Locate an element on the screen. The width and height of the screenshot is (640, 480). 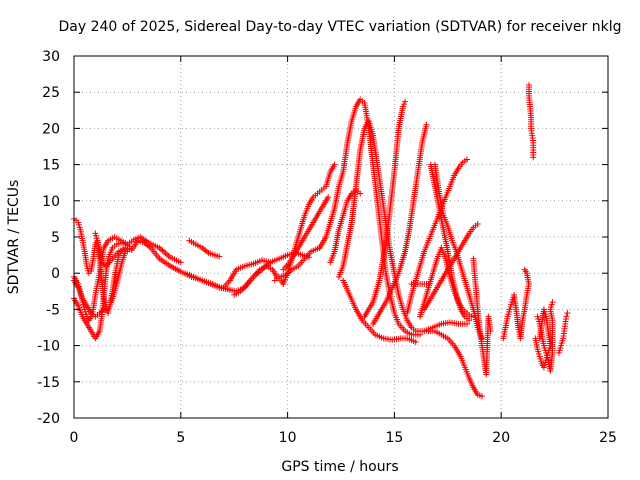
y-tick-label: -10 is located at coordinates (48, 347).